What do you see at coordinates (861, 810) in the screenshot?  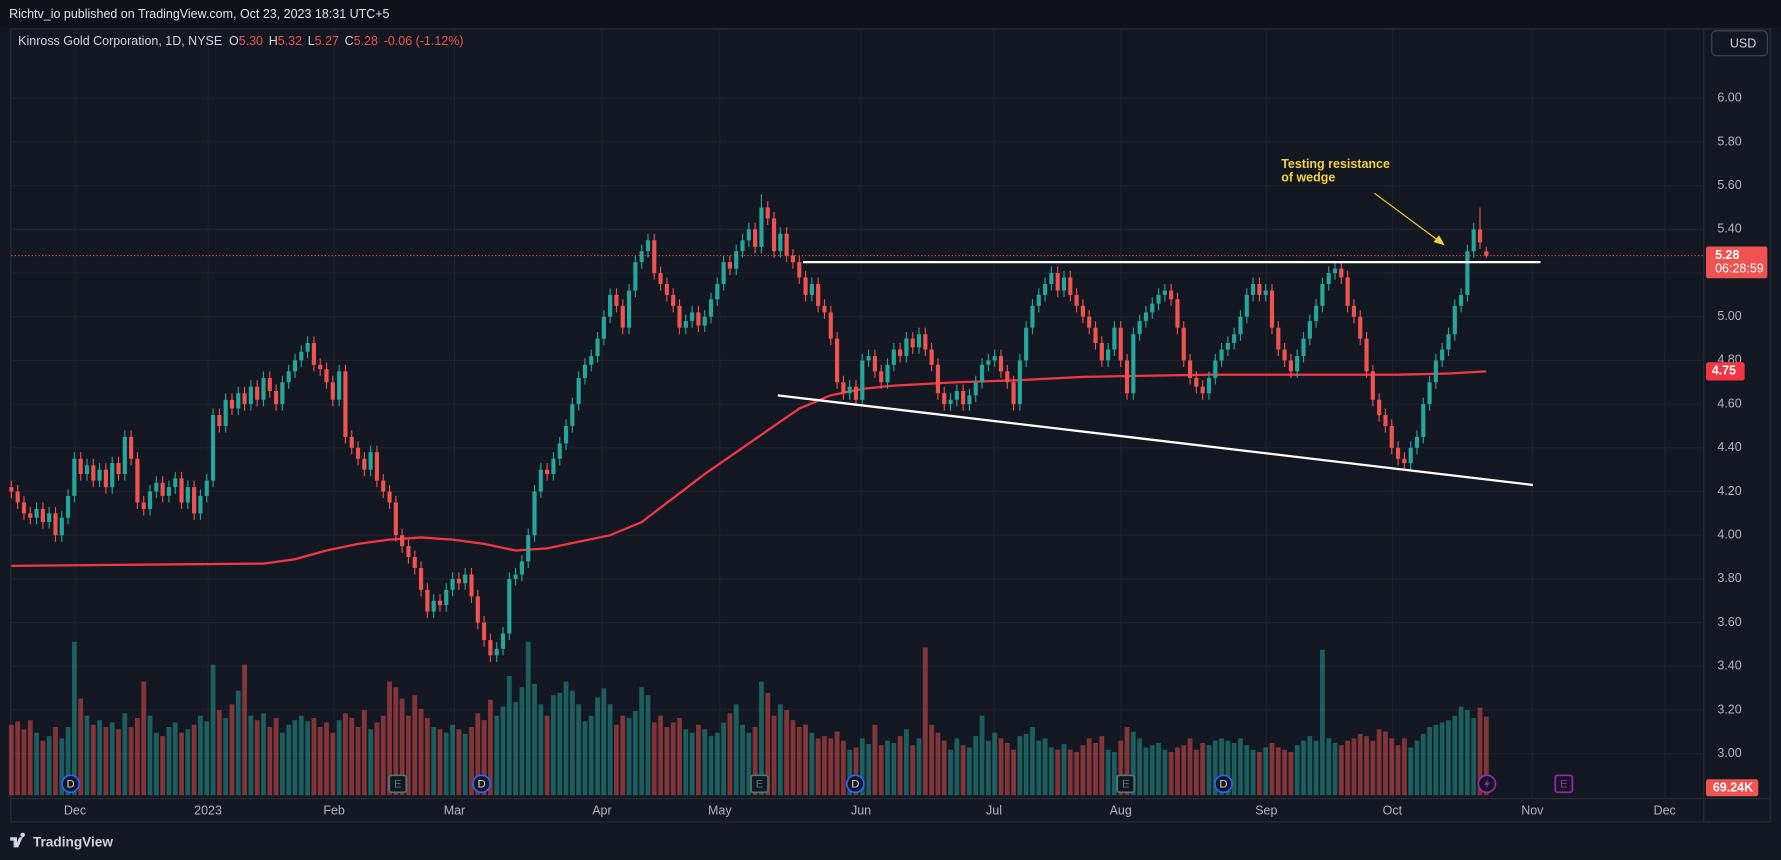 I see `x-tick-label: Jun` at bounding box center [861, 810].